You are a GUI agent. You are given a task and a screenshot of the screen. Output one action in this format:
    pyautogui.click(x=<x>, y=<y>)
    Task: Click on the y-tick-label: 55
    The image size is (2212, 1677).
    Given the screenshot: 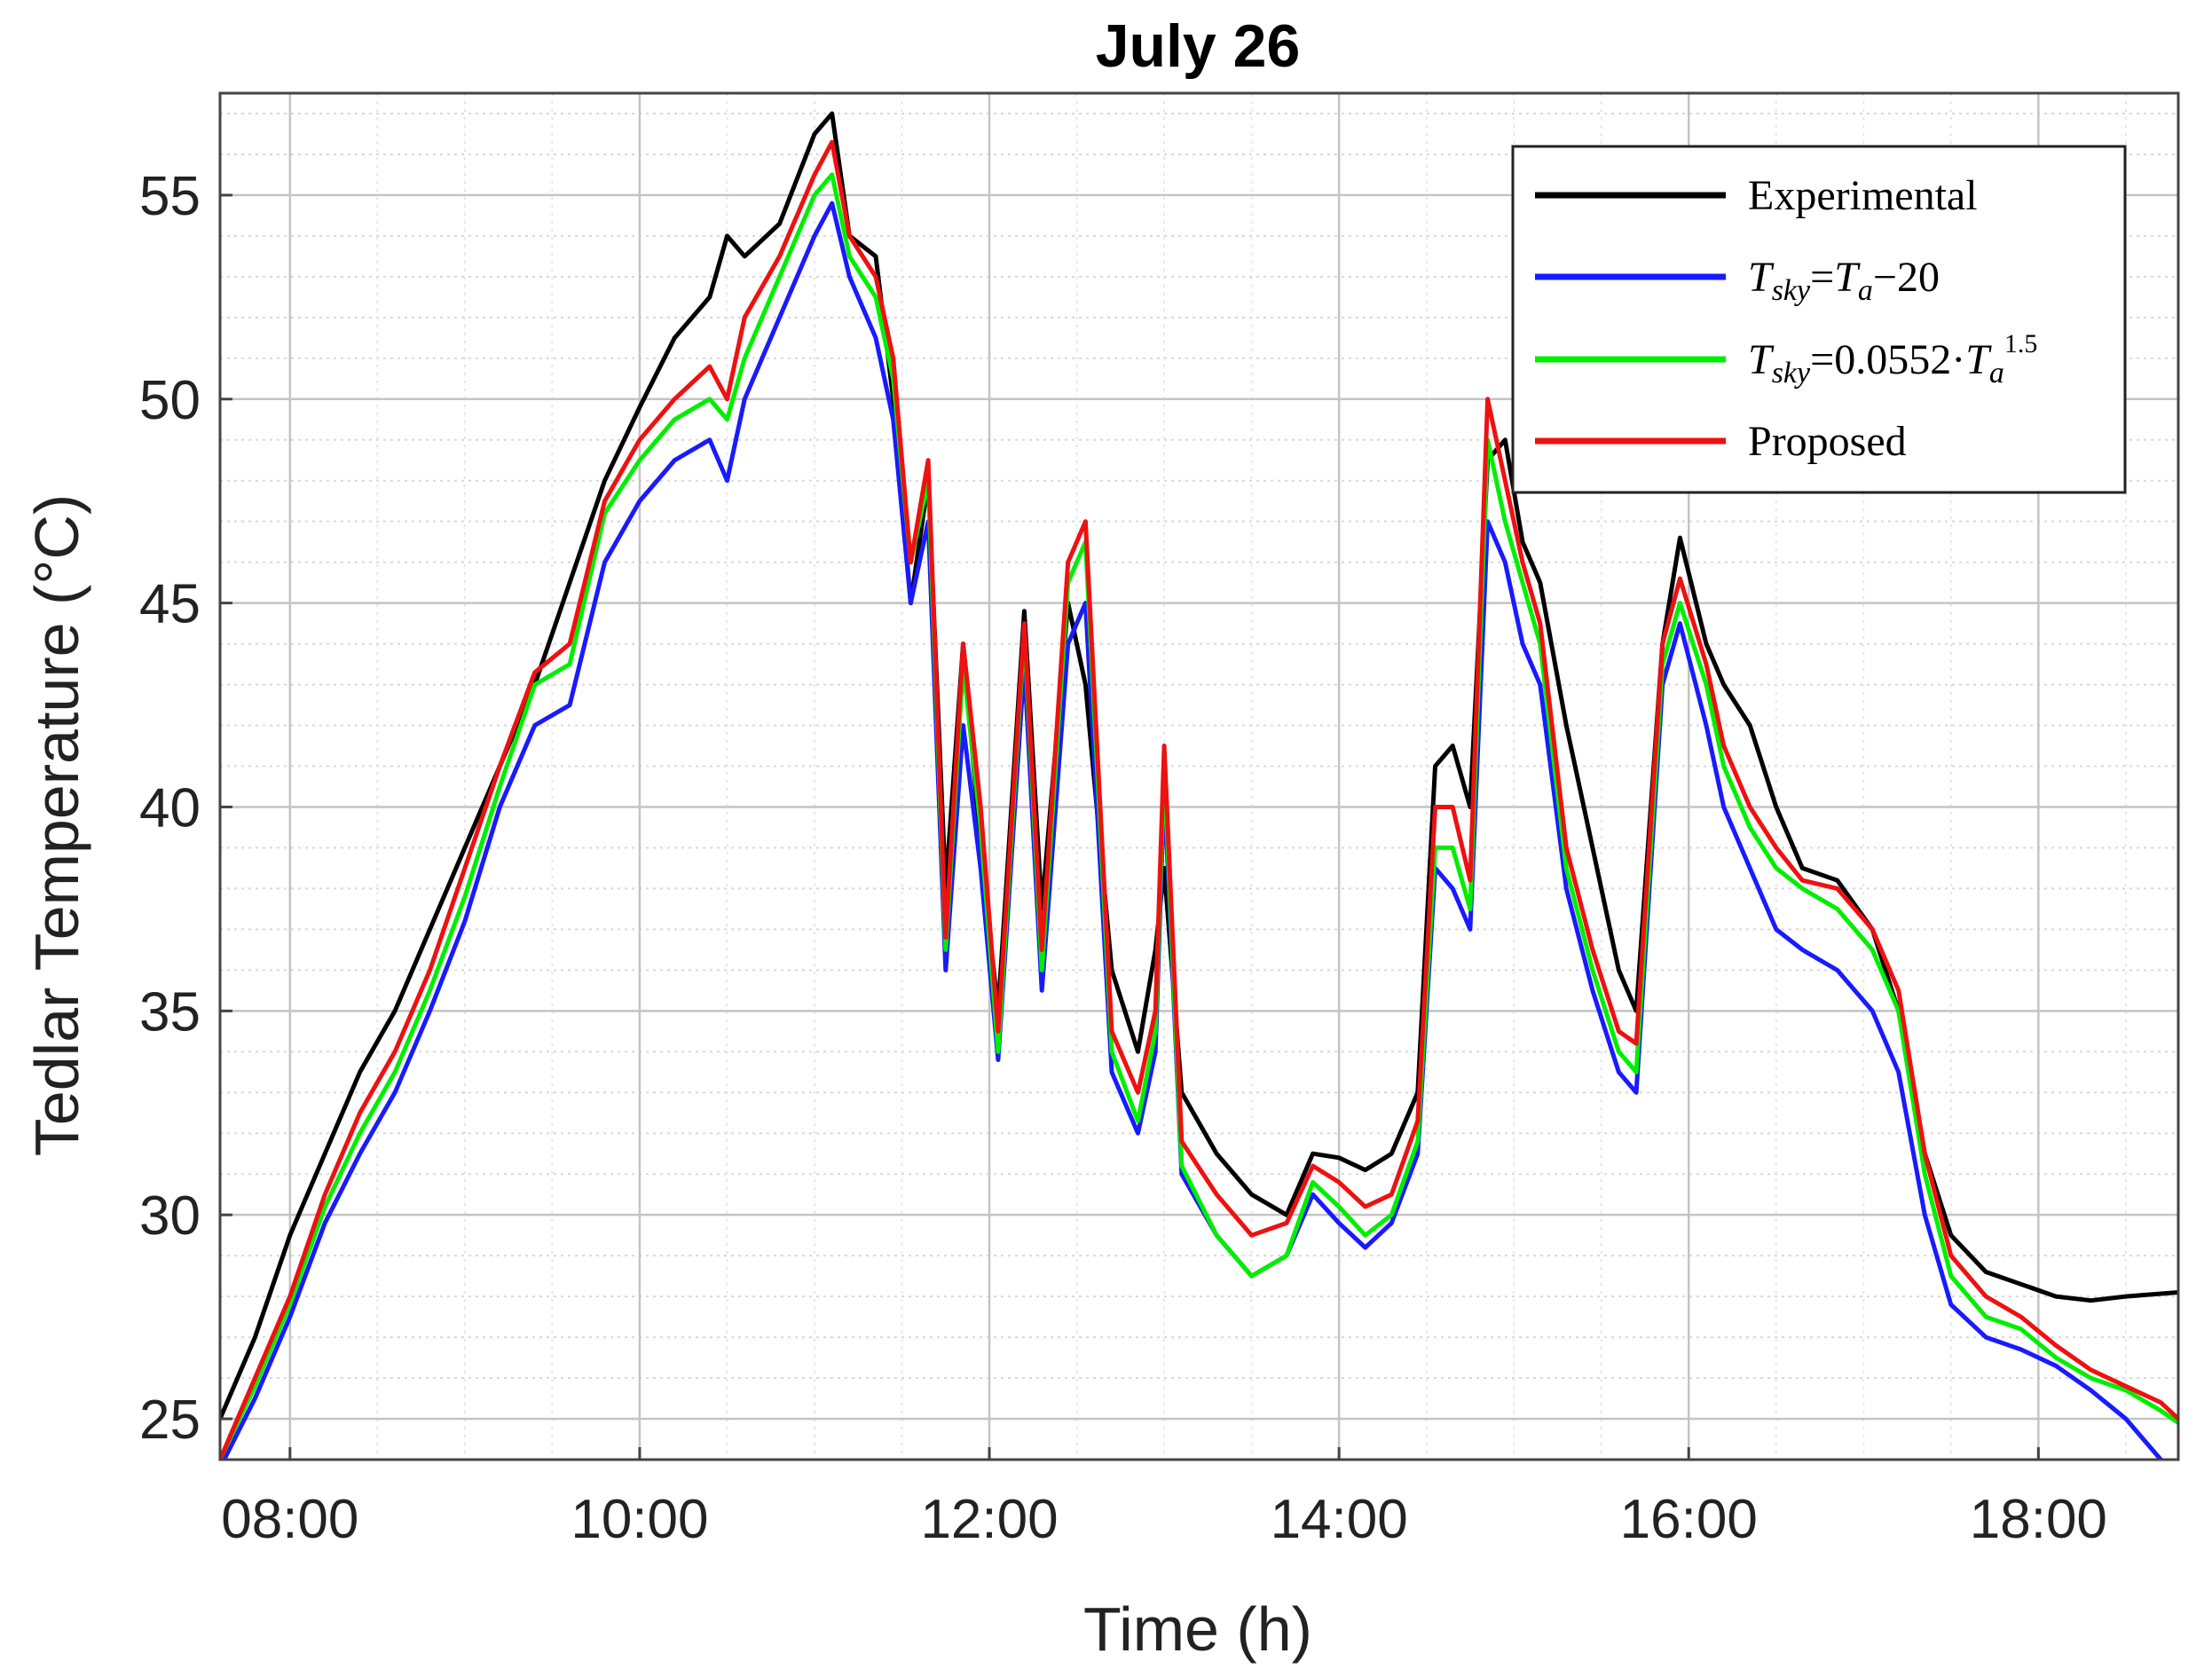 What is the action you would take?
    pyautogui.click(x=170, y=196)
    